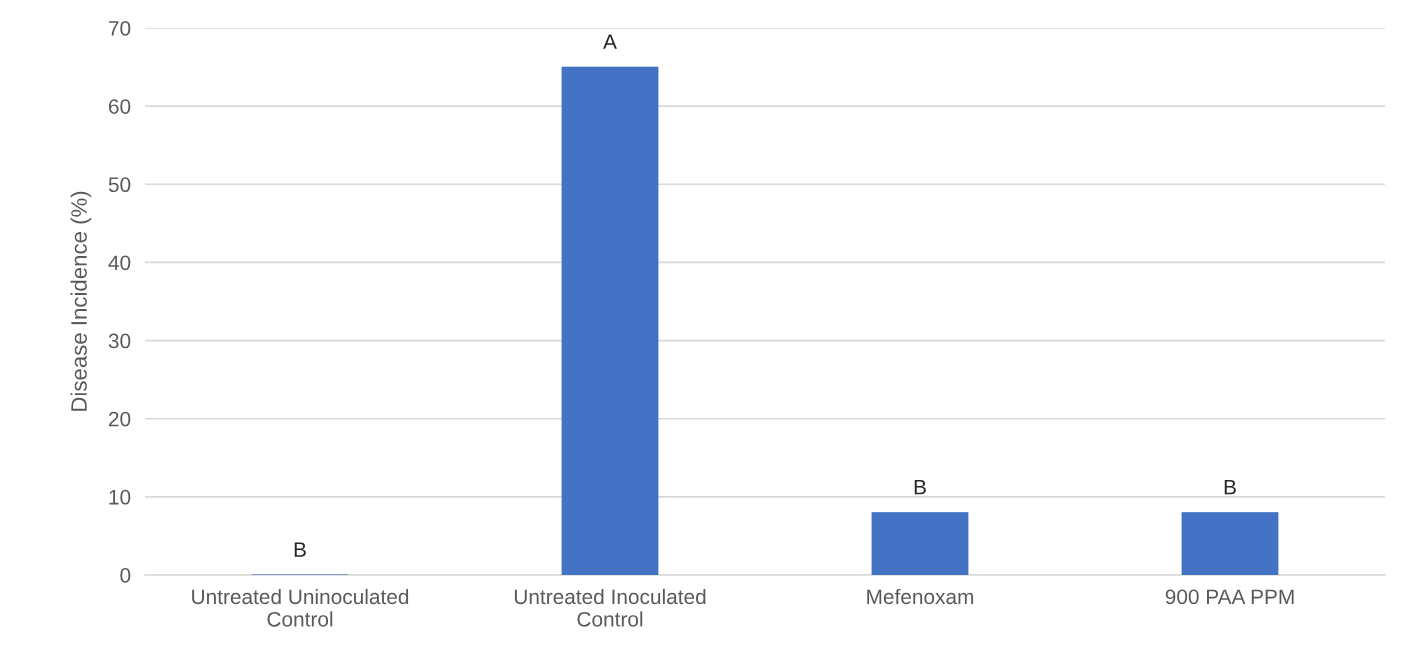 The height and width of the screenshot is (658, 1418). What do you see at coordinates (119, 263) in the screenshot?
I see `y-tick-label: 40` at bounding box center [119, 263].